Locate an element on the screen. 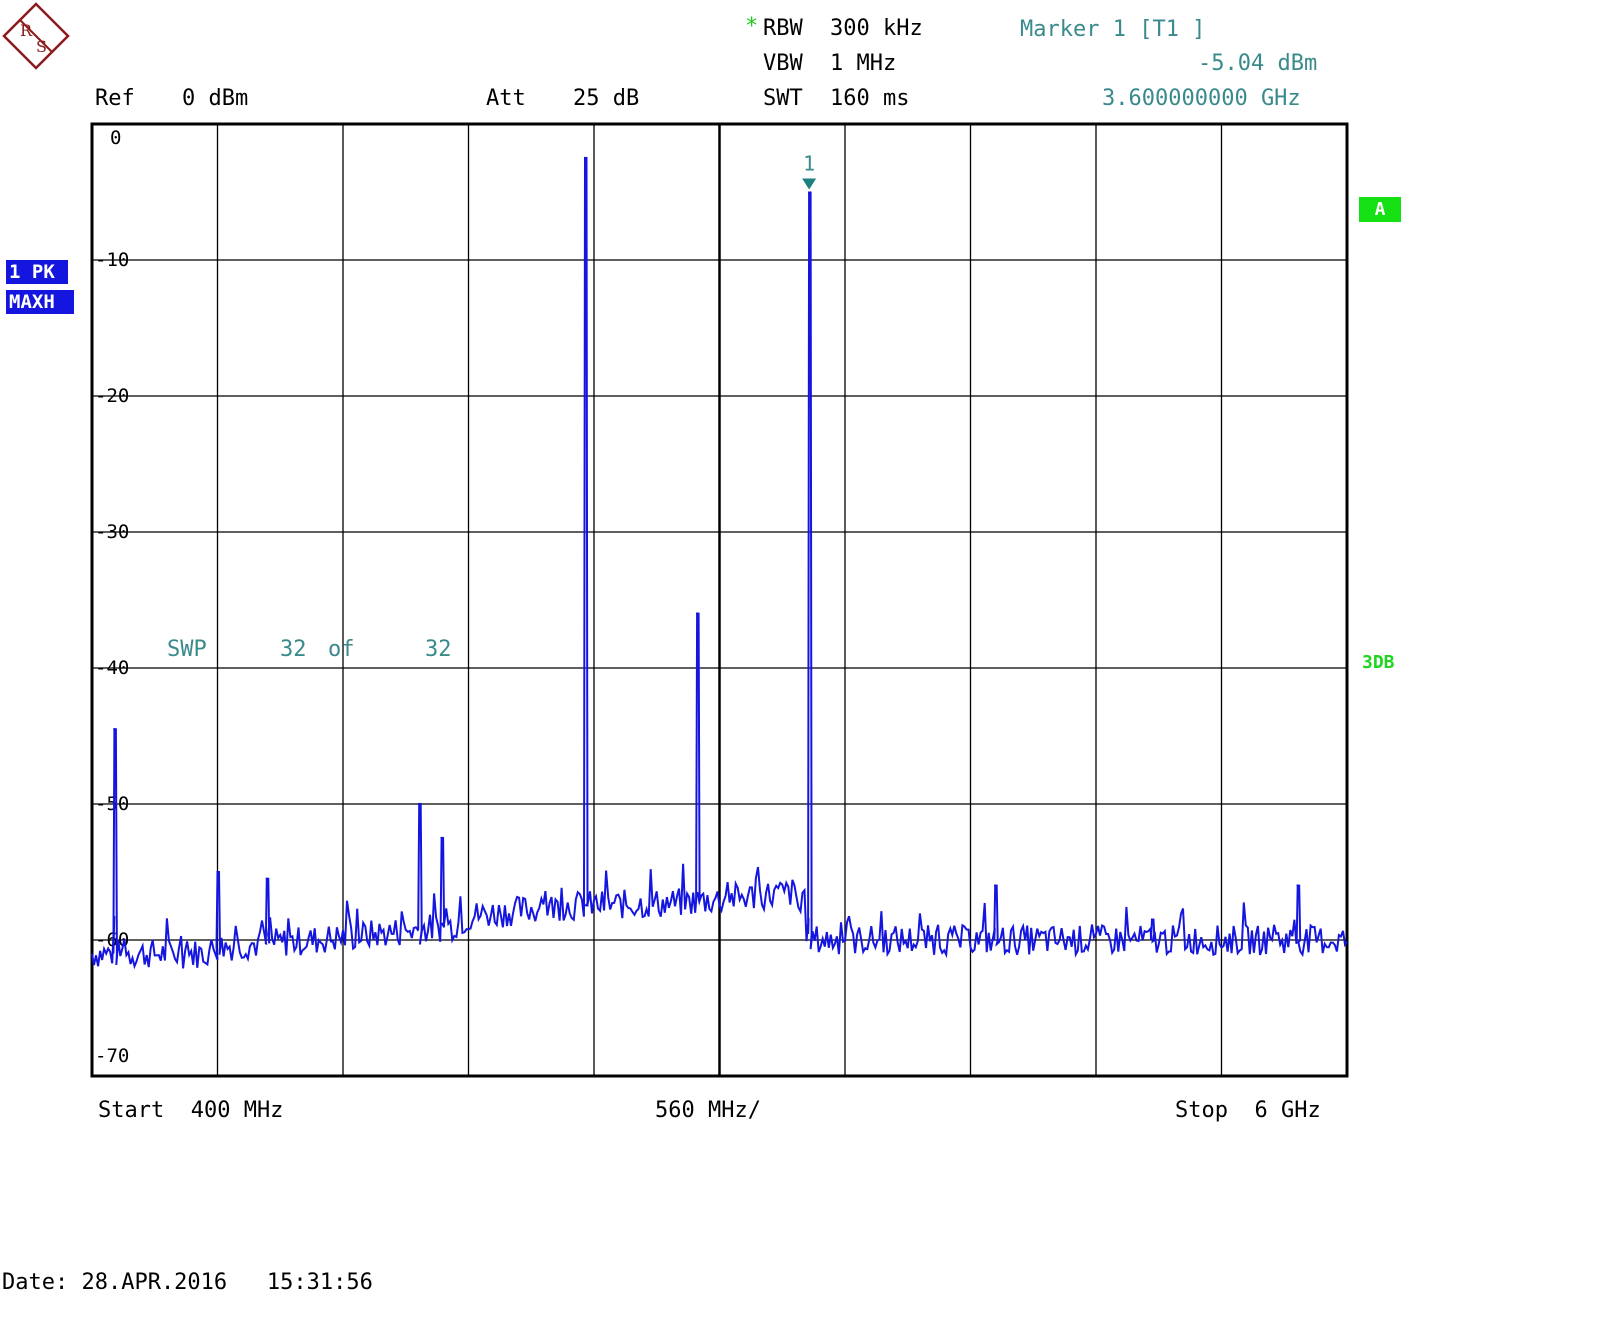 This screenshot has height=1326, width=1598. marker-1-triangle is located at coordinates (809, 184).